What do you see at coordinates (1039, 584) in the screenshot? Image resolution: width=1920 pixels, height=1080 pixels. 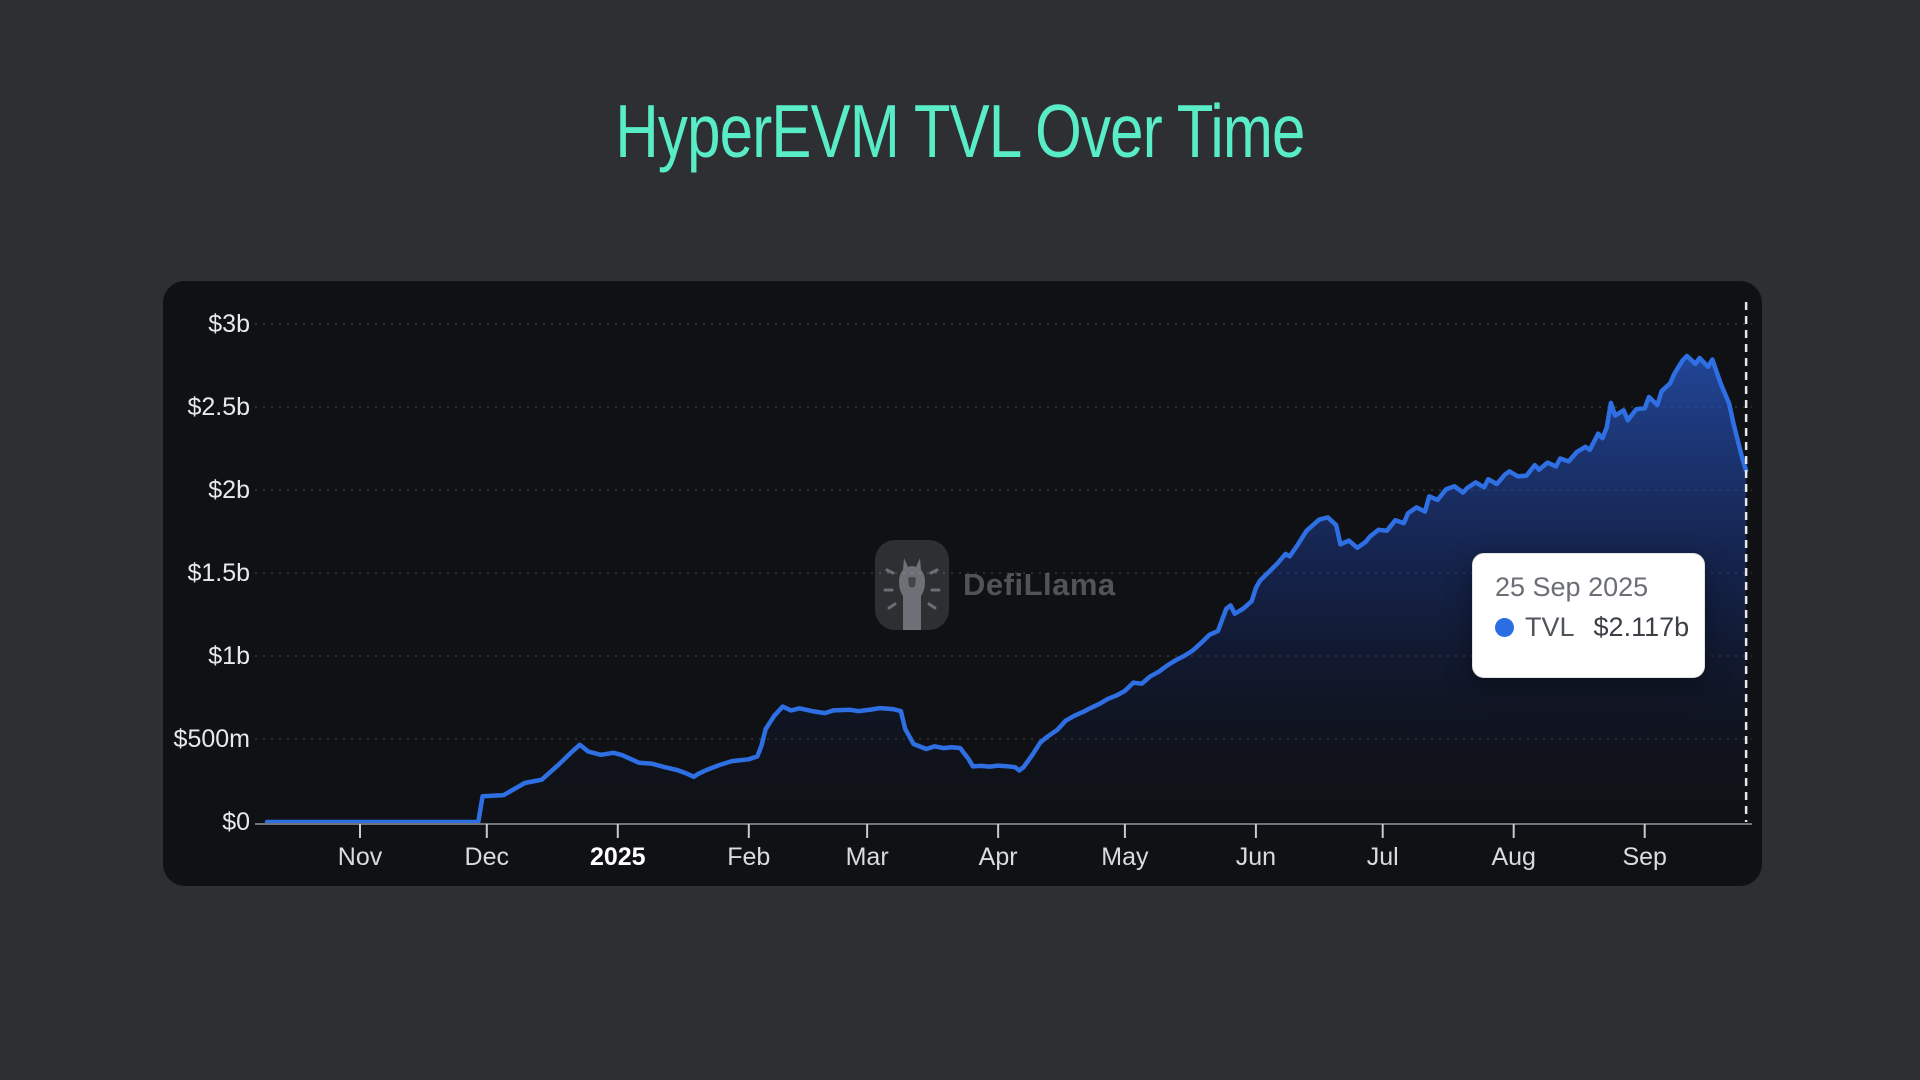 I see `watermark-brand-text: DefiLlama` at bounding box center [1039, 584].